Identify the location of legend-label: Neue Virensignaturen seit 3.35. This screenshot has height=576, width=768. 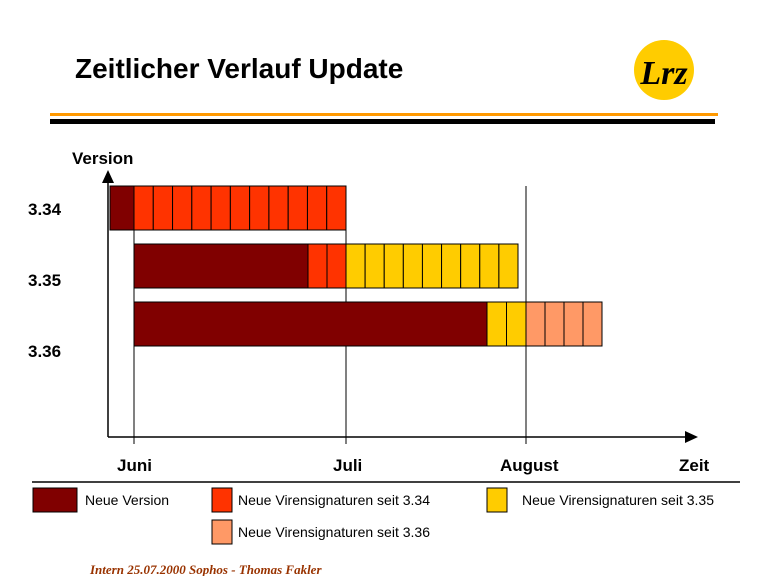
(618, 500).